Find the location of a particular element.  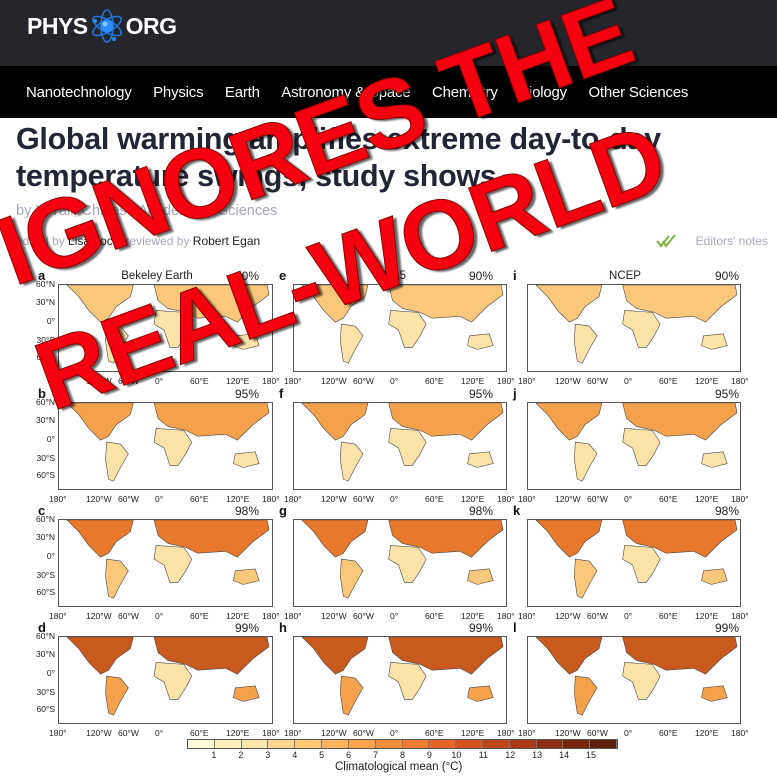

panel-letter: i is located at coordinates (515, 275).